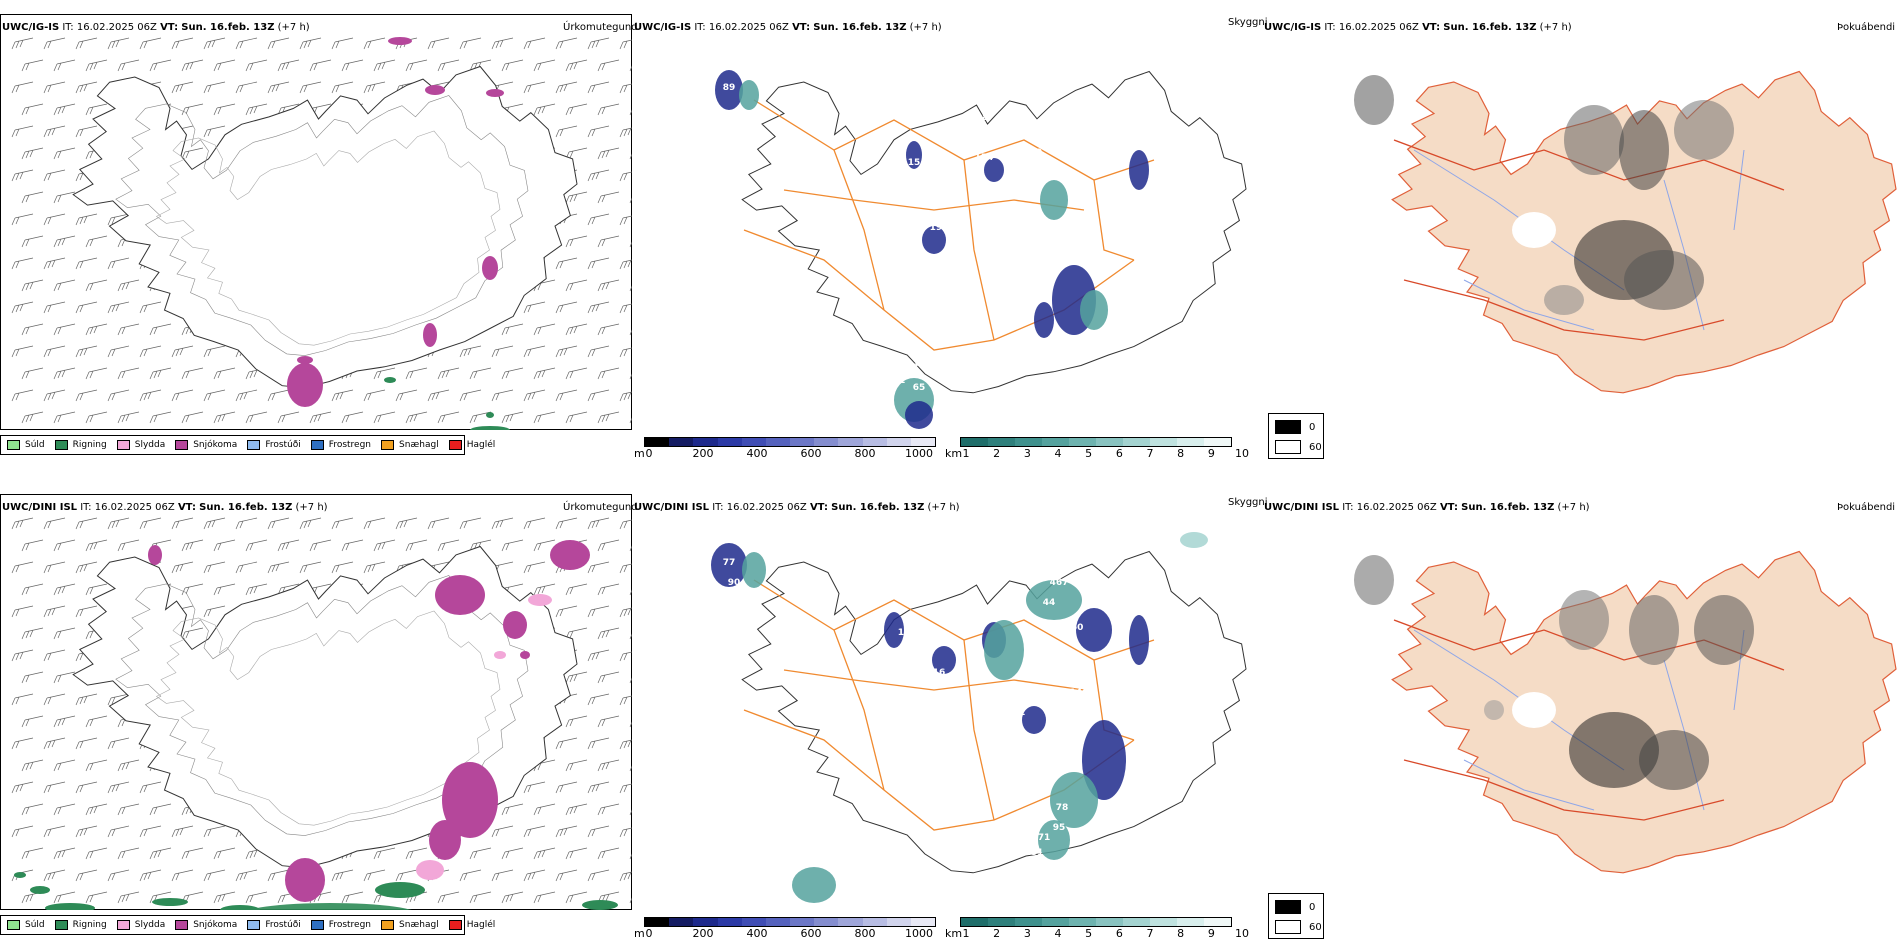 The width and height of the screenshot is (1900, 950). I want to click on legend-item-drizzle: Súld, so click(26, 925).